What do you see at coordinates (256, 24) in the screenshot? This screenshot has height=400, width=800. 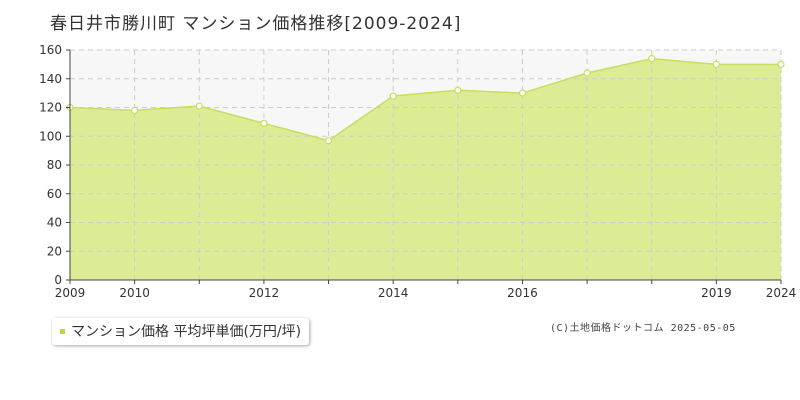 I see `chart-title: 春日井市勝川町 マンション価格推移[2009-2024]` at bounding box center [256, 24].